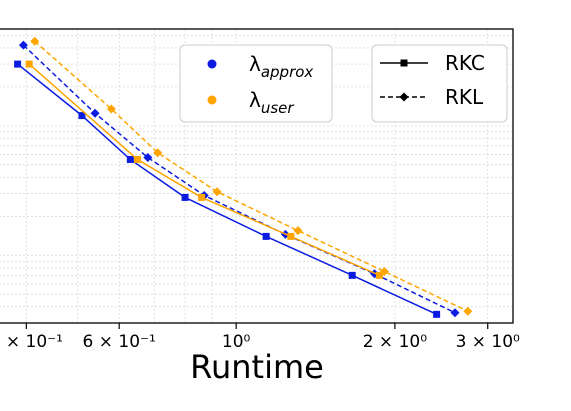 This screenshot has width=571, height=411. I want to click on legend-method: RKC RKL, so click(439, 83).